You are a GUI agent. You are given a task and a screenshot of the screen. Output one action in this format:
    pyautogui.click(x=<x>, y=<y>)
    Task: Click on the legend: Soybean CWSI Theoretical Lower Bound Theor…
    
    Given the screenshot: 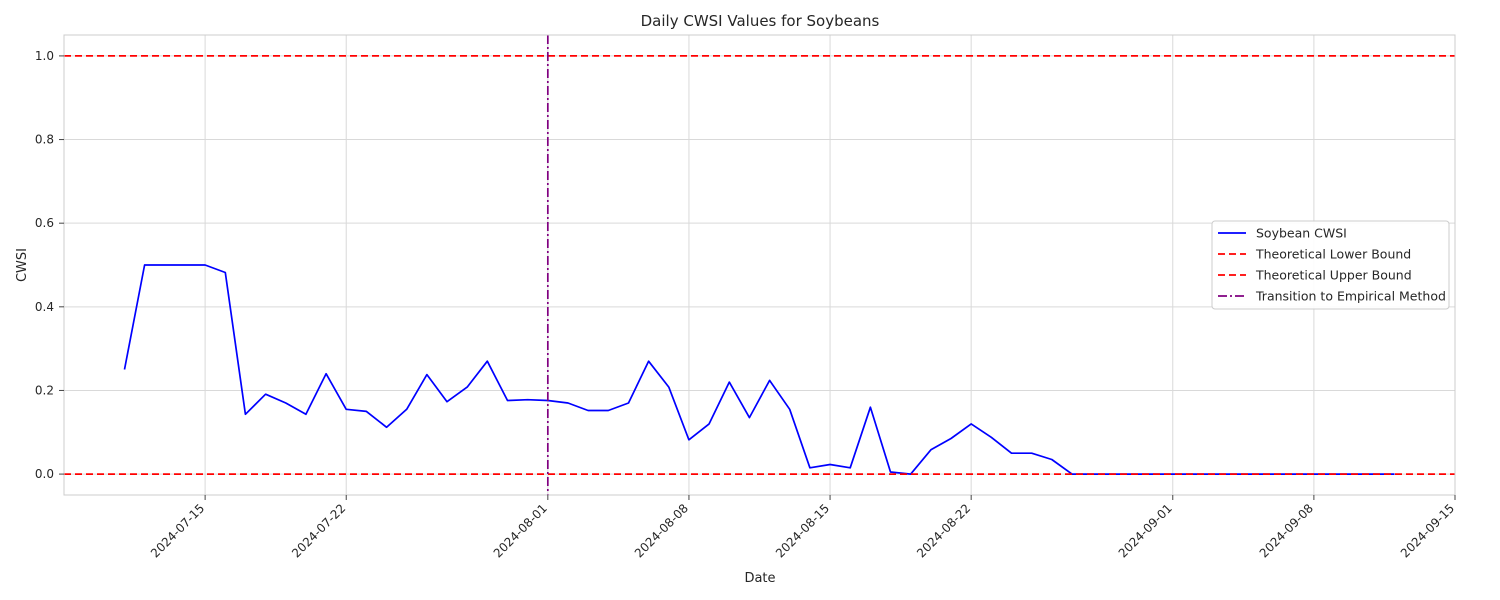 What is the action you would take?
    pyautogui.click(x=1330, y=265)
    